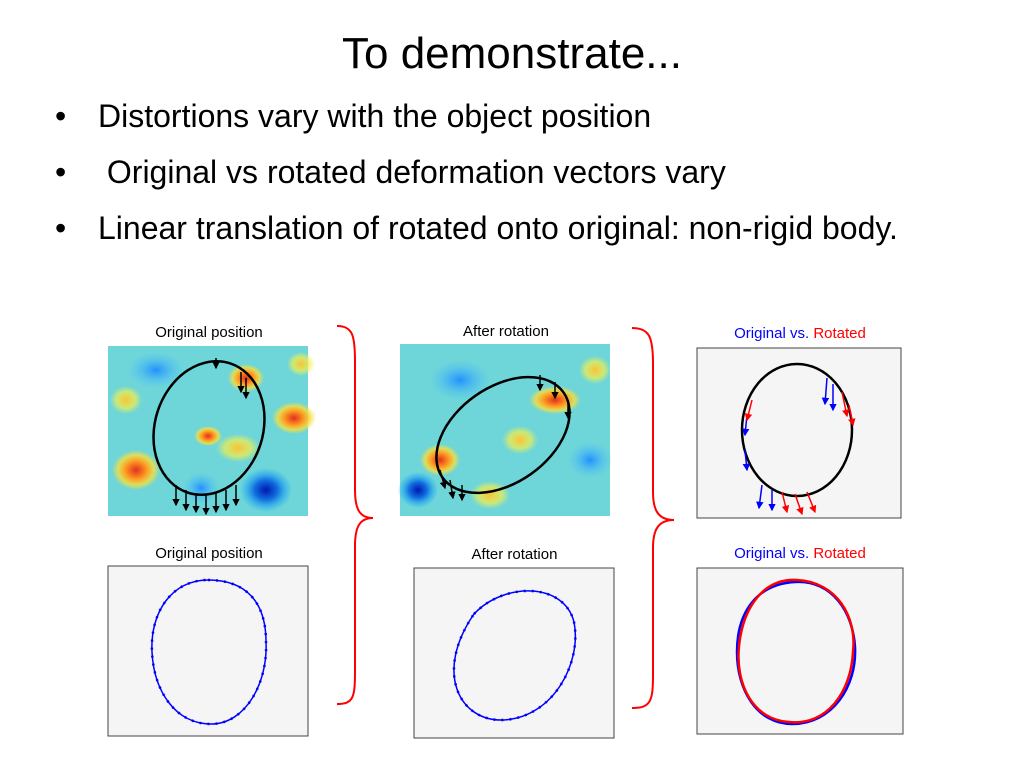  I want to click on contour-comparison-figure, so click(800, 651).